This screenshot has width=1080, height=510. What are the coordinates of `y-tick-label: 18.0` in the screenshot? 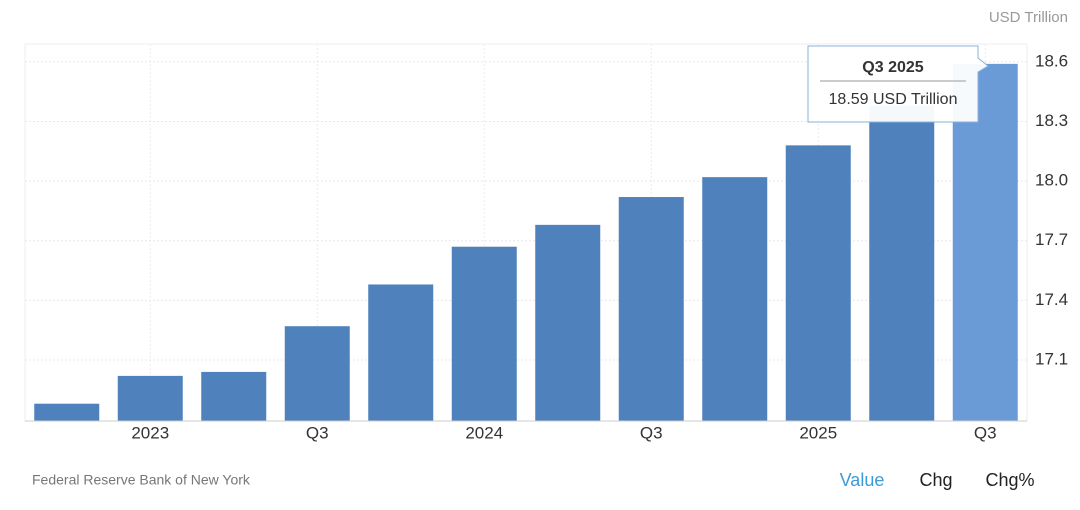 It's located at (1051, 180).